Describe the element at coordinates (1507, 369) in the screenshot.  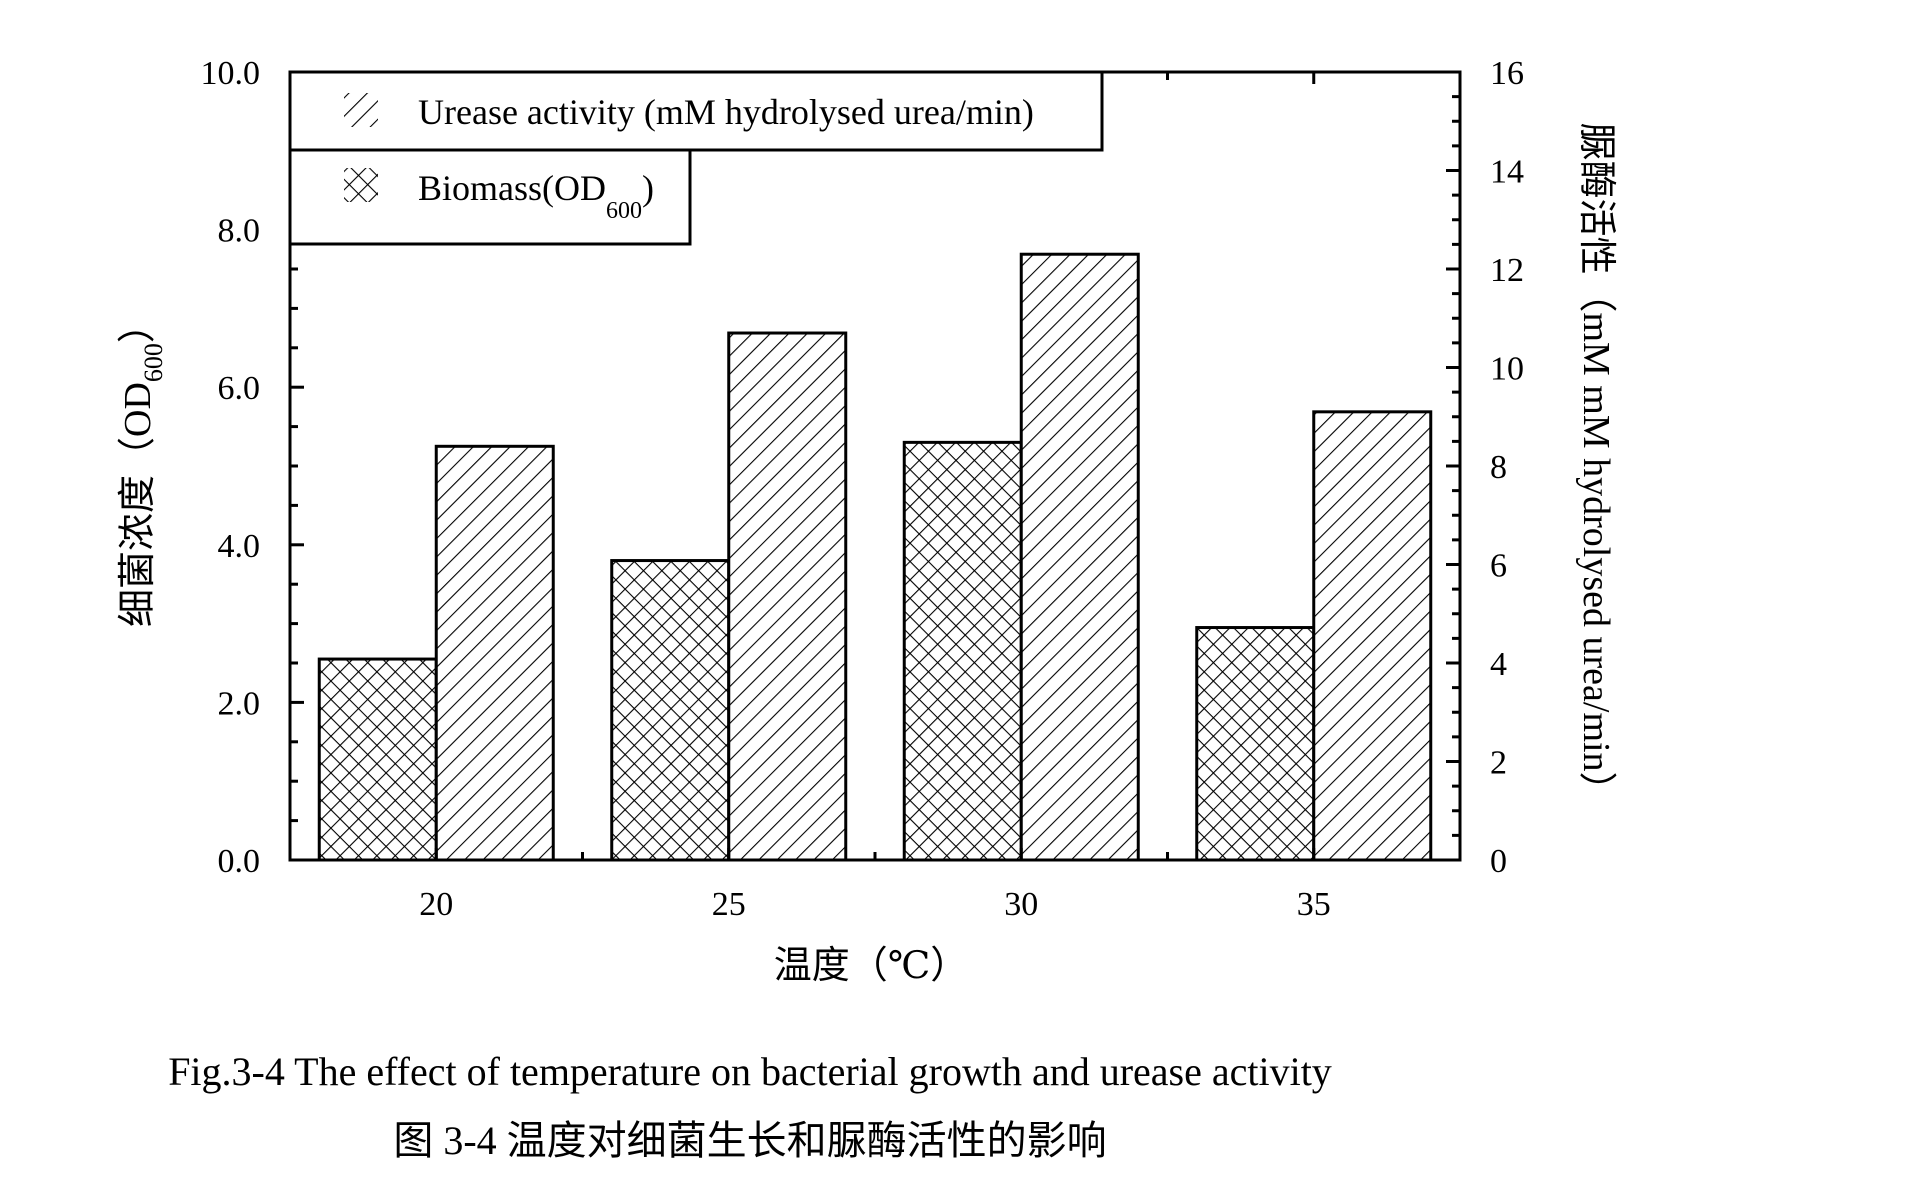
I see `y-right-tick-label: 10` at that location.